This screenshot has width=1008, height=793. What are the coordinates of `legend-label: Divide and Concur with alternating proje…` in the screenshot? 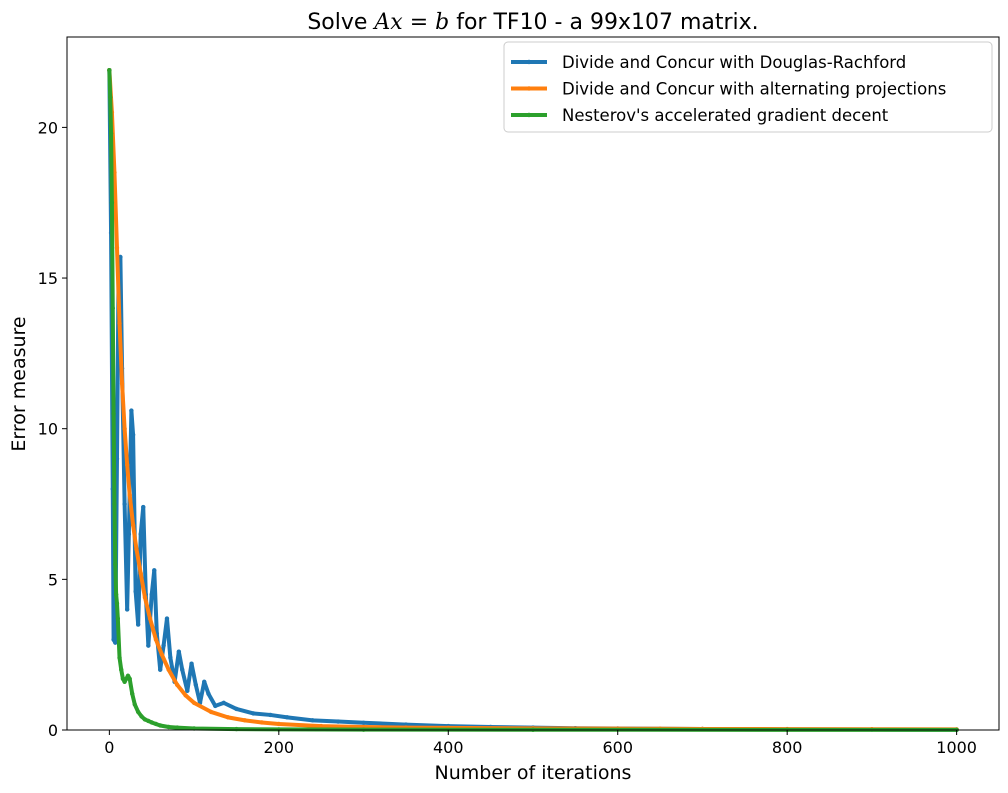 It's located at (754, 89).